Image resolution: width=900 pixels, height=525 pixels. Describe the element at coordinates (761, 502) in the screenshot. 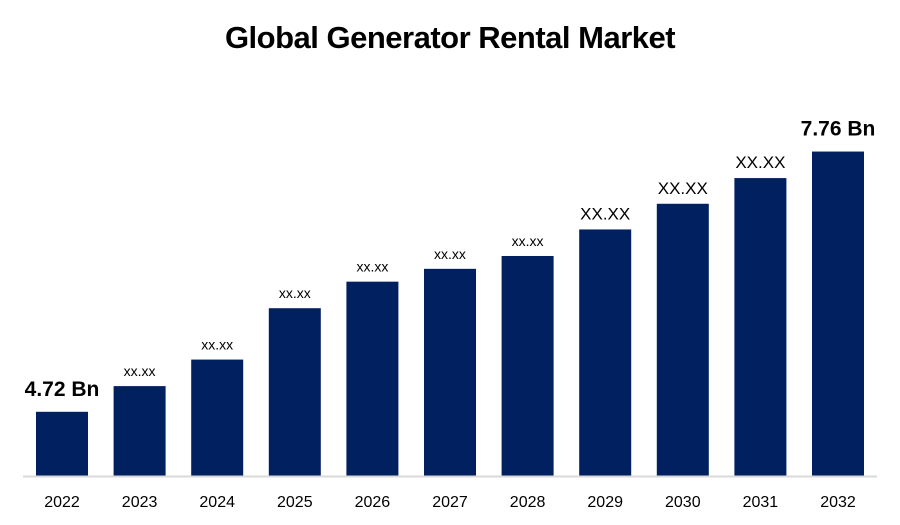

I see `x-tick-label-2031: 2031` at that location.